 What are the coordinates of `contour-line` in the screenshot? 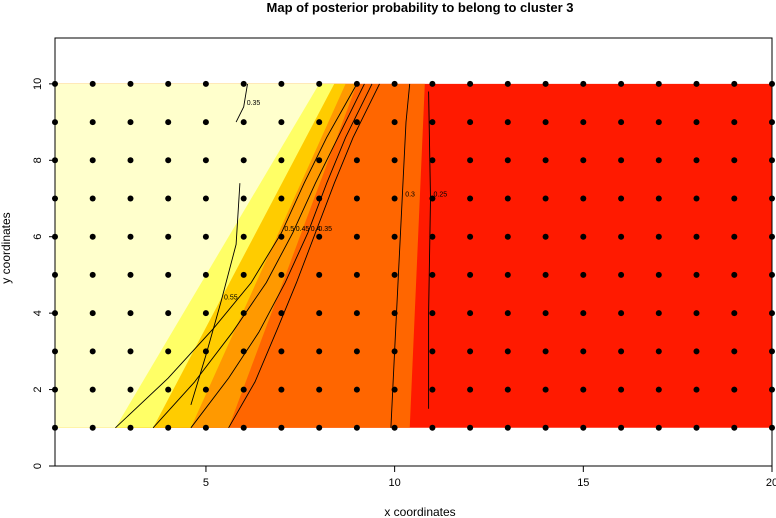 It's located at (304, 256).